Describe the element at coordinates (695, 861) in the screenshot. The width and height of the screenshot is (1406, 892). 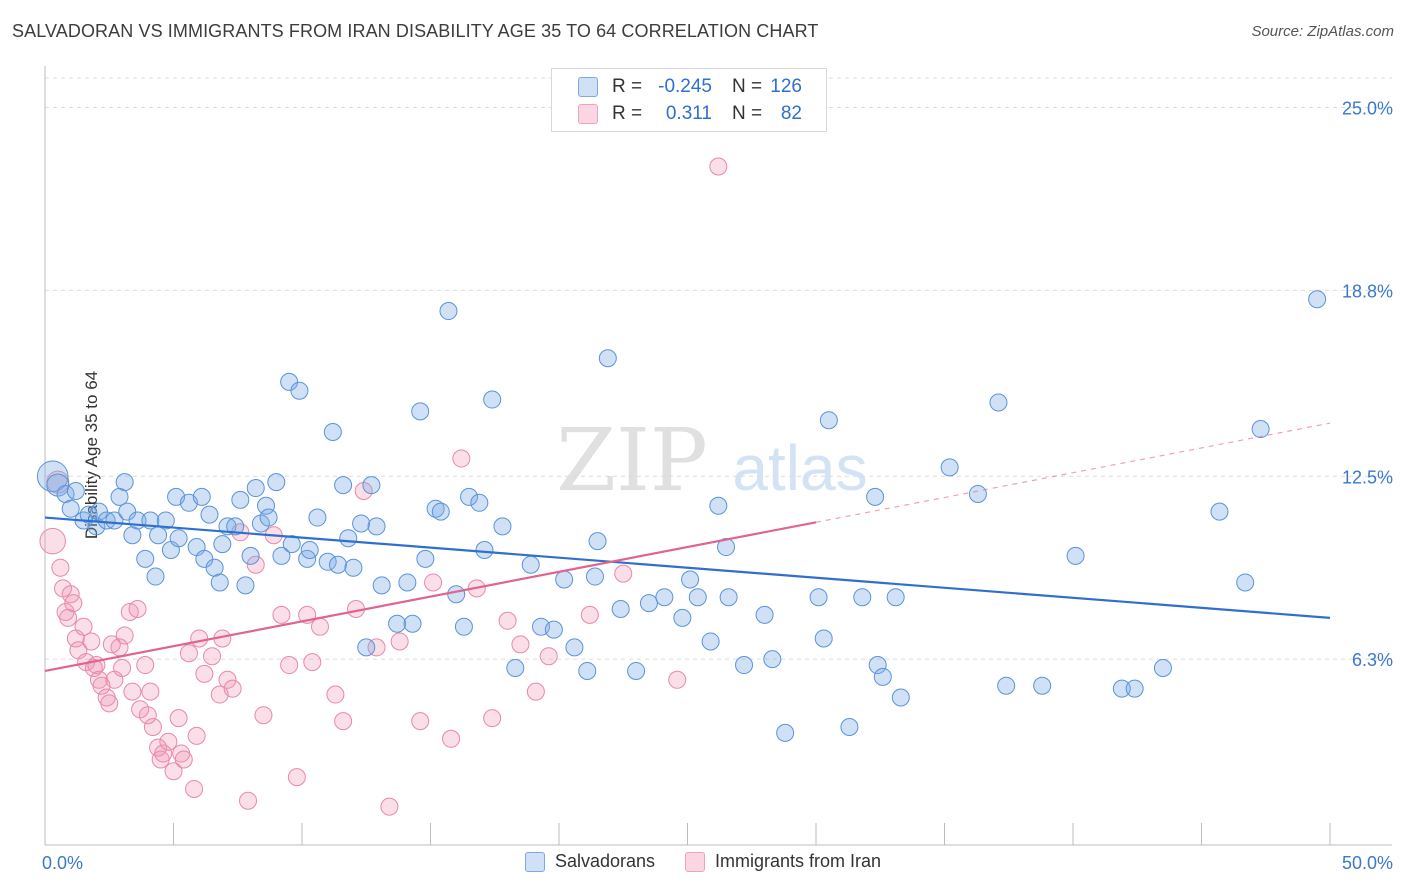
I see `iran-legend-swatch` at that location.